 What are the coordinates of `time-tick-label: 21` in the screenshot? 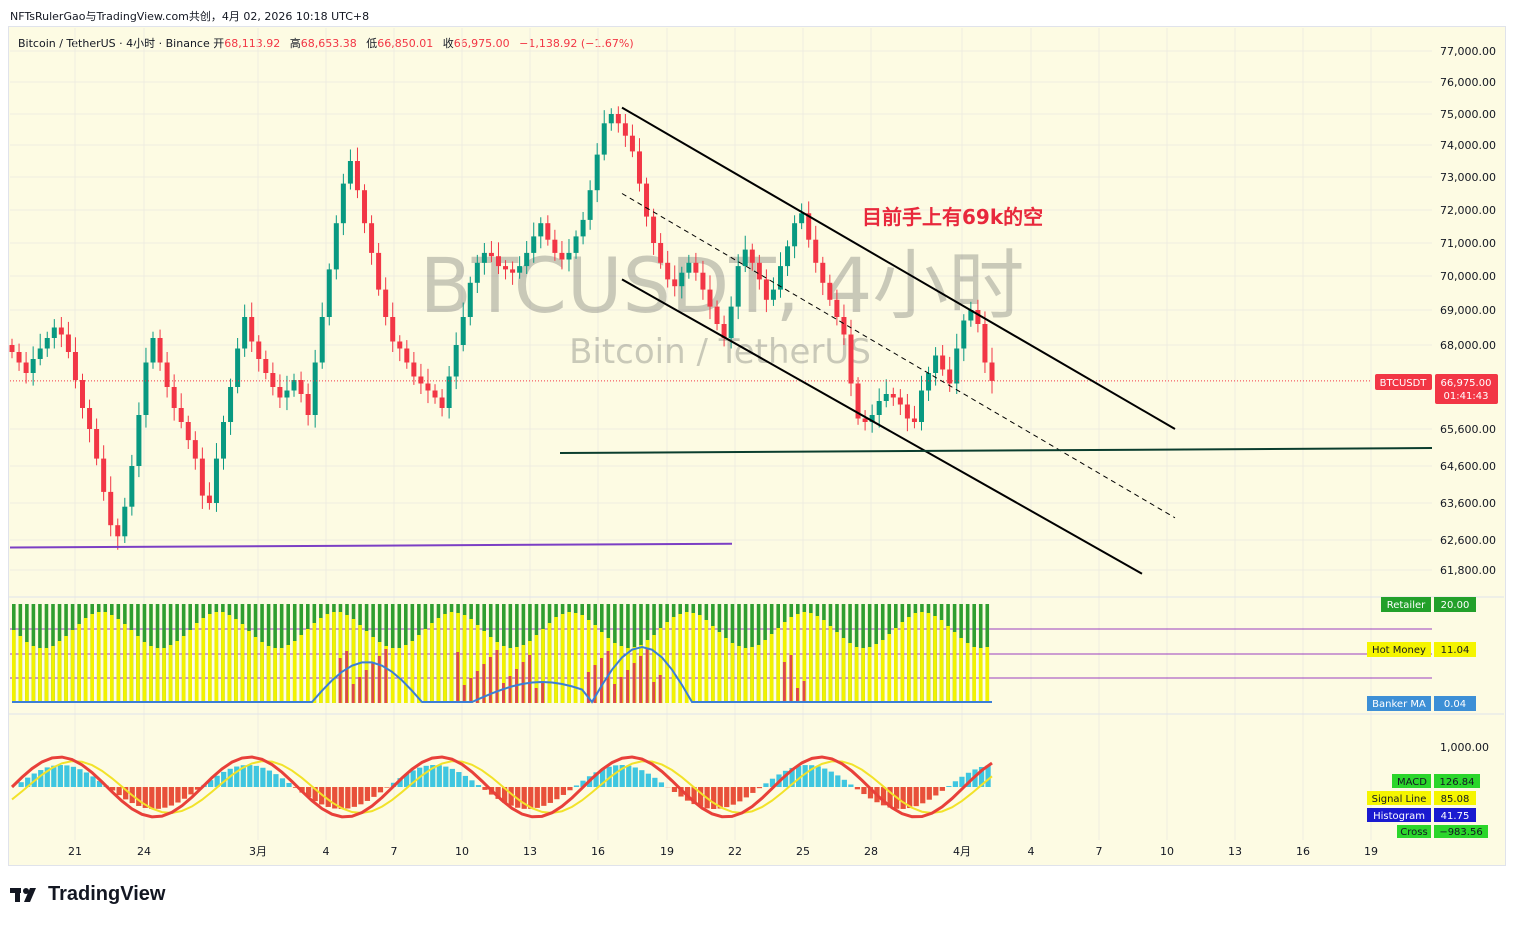 It's located at (75, 851).